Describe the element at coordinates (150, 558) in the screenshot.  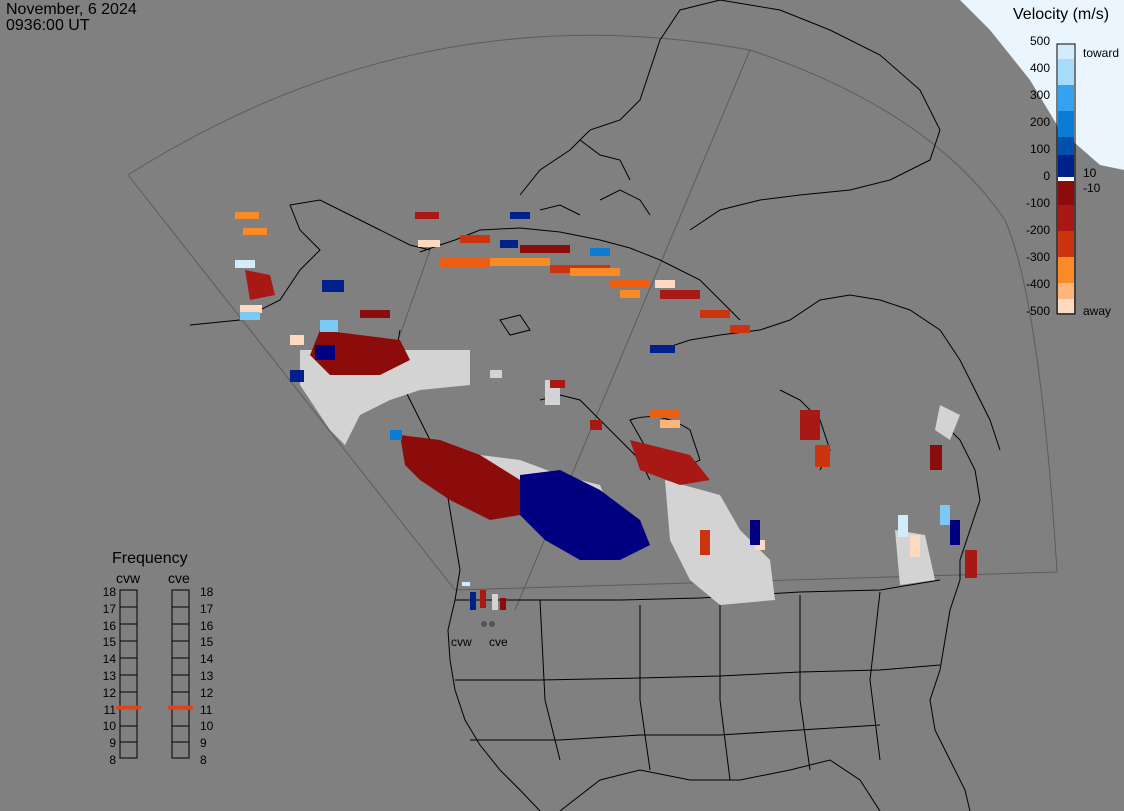
I see `frequency-title: Frequency` at that location.